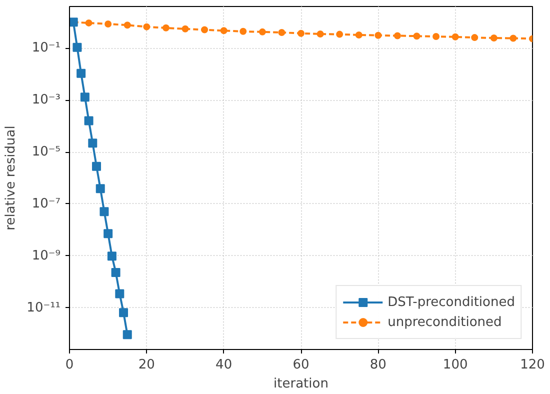 This screenshot has width=550, height=394. I want to click on legend-label: DST-preconditioned, so click(451, 302).